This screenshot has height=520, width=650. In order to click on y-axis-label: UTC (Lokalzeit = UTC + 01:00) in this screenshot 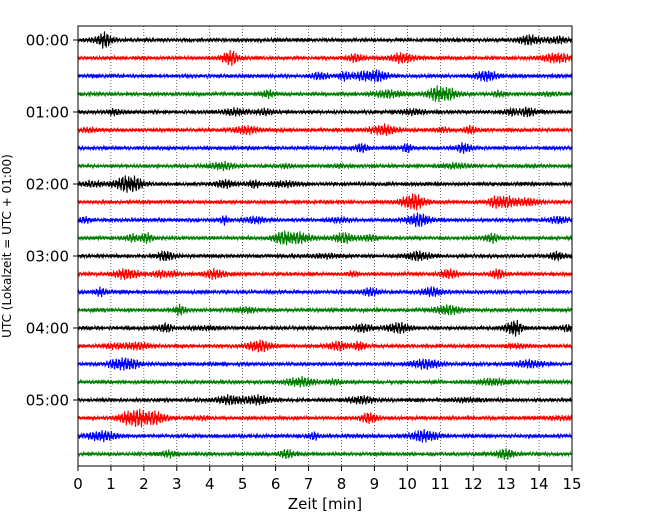, I will do `click(7, 246)`.